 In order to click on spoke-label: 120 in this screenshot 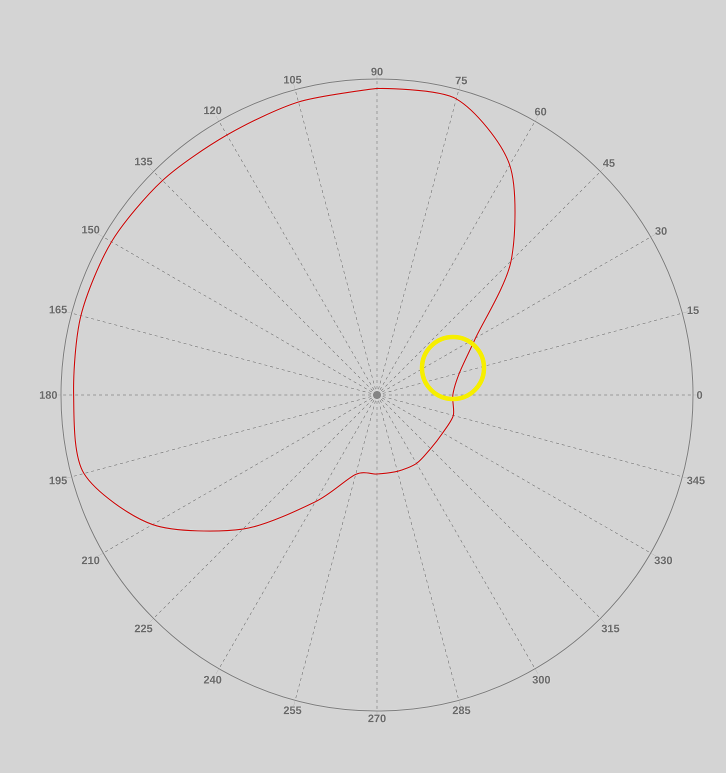, I will do `click(213, 110)`.